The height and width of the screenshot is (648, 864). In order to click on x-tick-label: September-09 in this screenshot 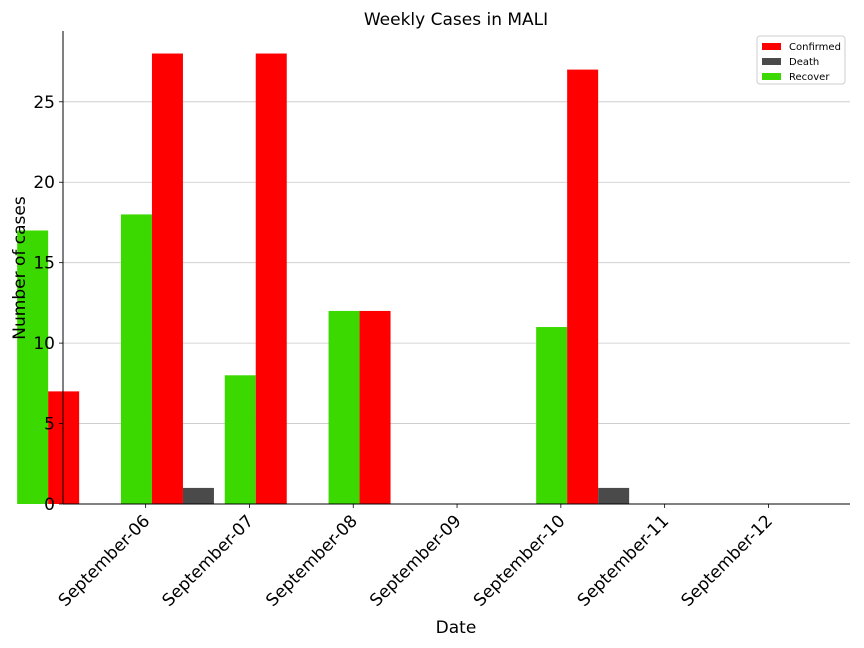, I will do `click(415, 560)`.